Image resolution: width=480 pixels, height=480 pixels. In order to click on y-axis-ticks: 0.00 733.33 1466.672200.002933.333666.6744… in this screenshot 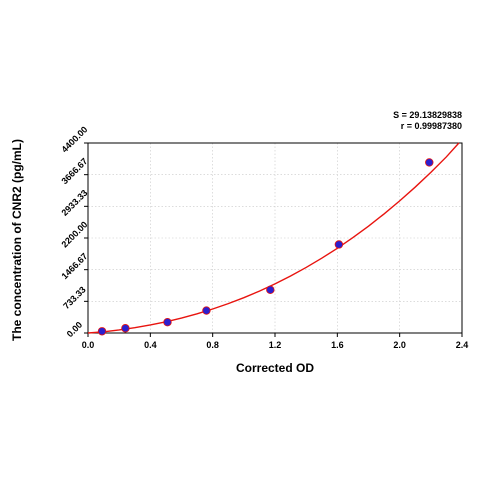, I will do `click(74, 231)`.